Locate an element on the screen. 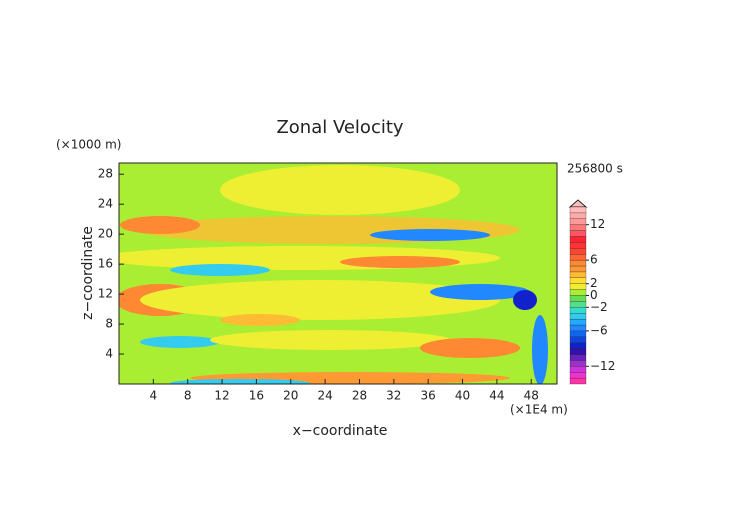  colorbar-tick-label: 6 is located at coordinates (594, 260).